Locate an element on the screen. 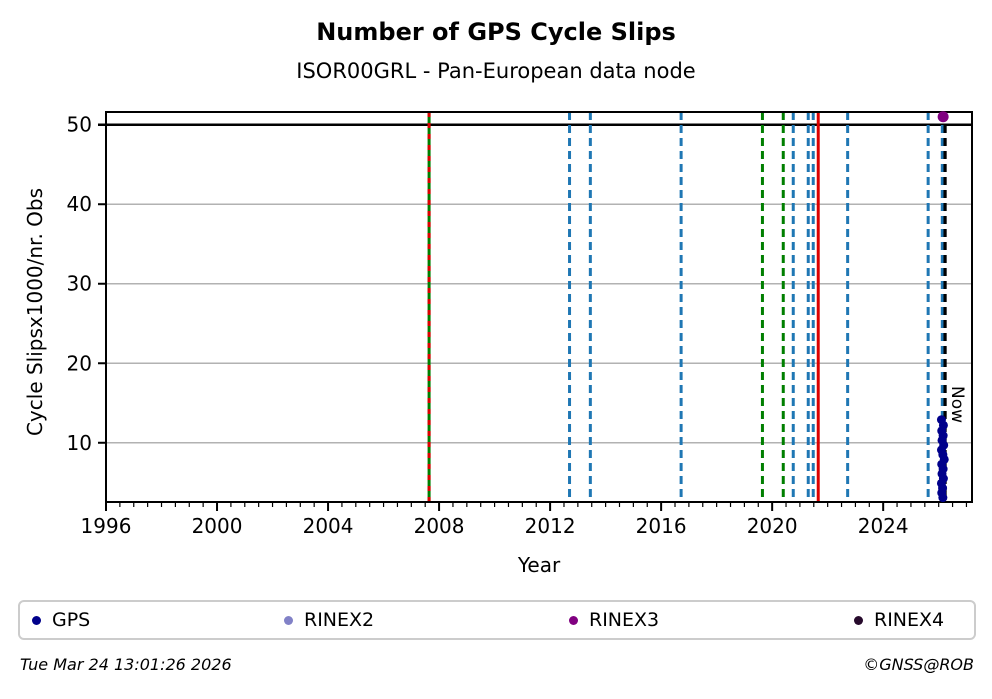 The height and width of the screenshot is (699, 992). x-tick-label: 2008 is located at coordinates (439, 526).